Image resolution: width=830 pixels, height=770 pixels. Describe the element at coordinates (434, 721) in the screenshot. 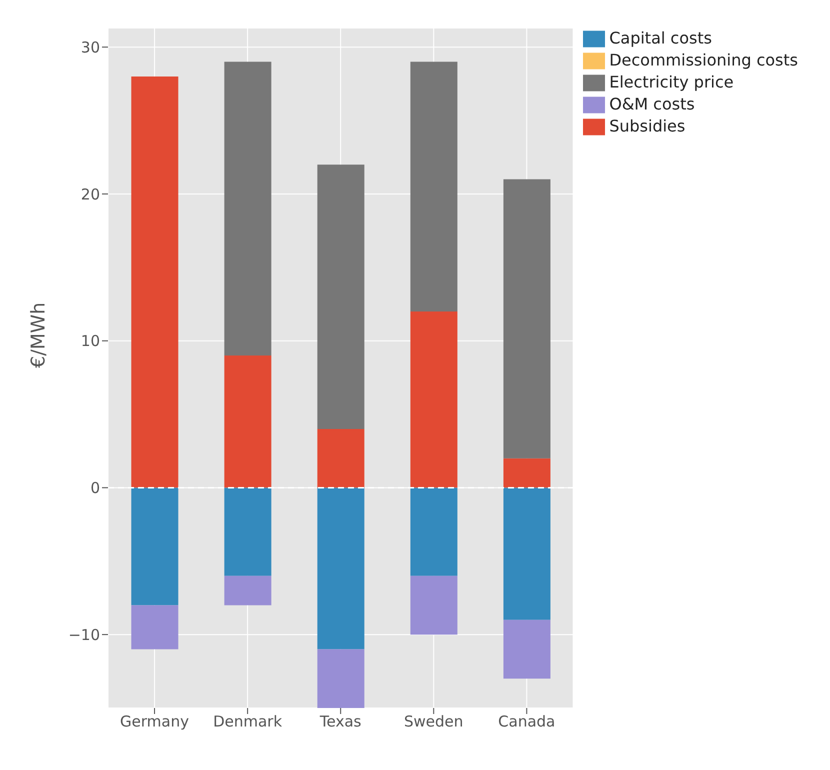

I see `x-tick-label: Sweden` at that location.